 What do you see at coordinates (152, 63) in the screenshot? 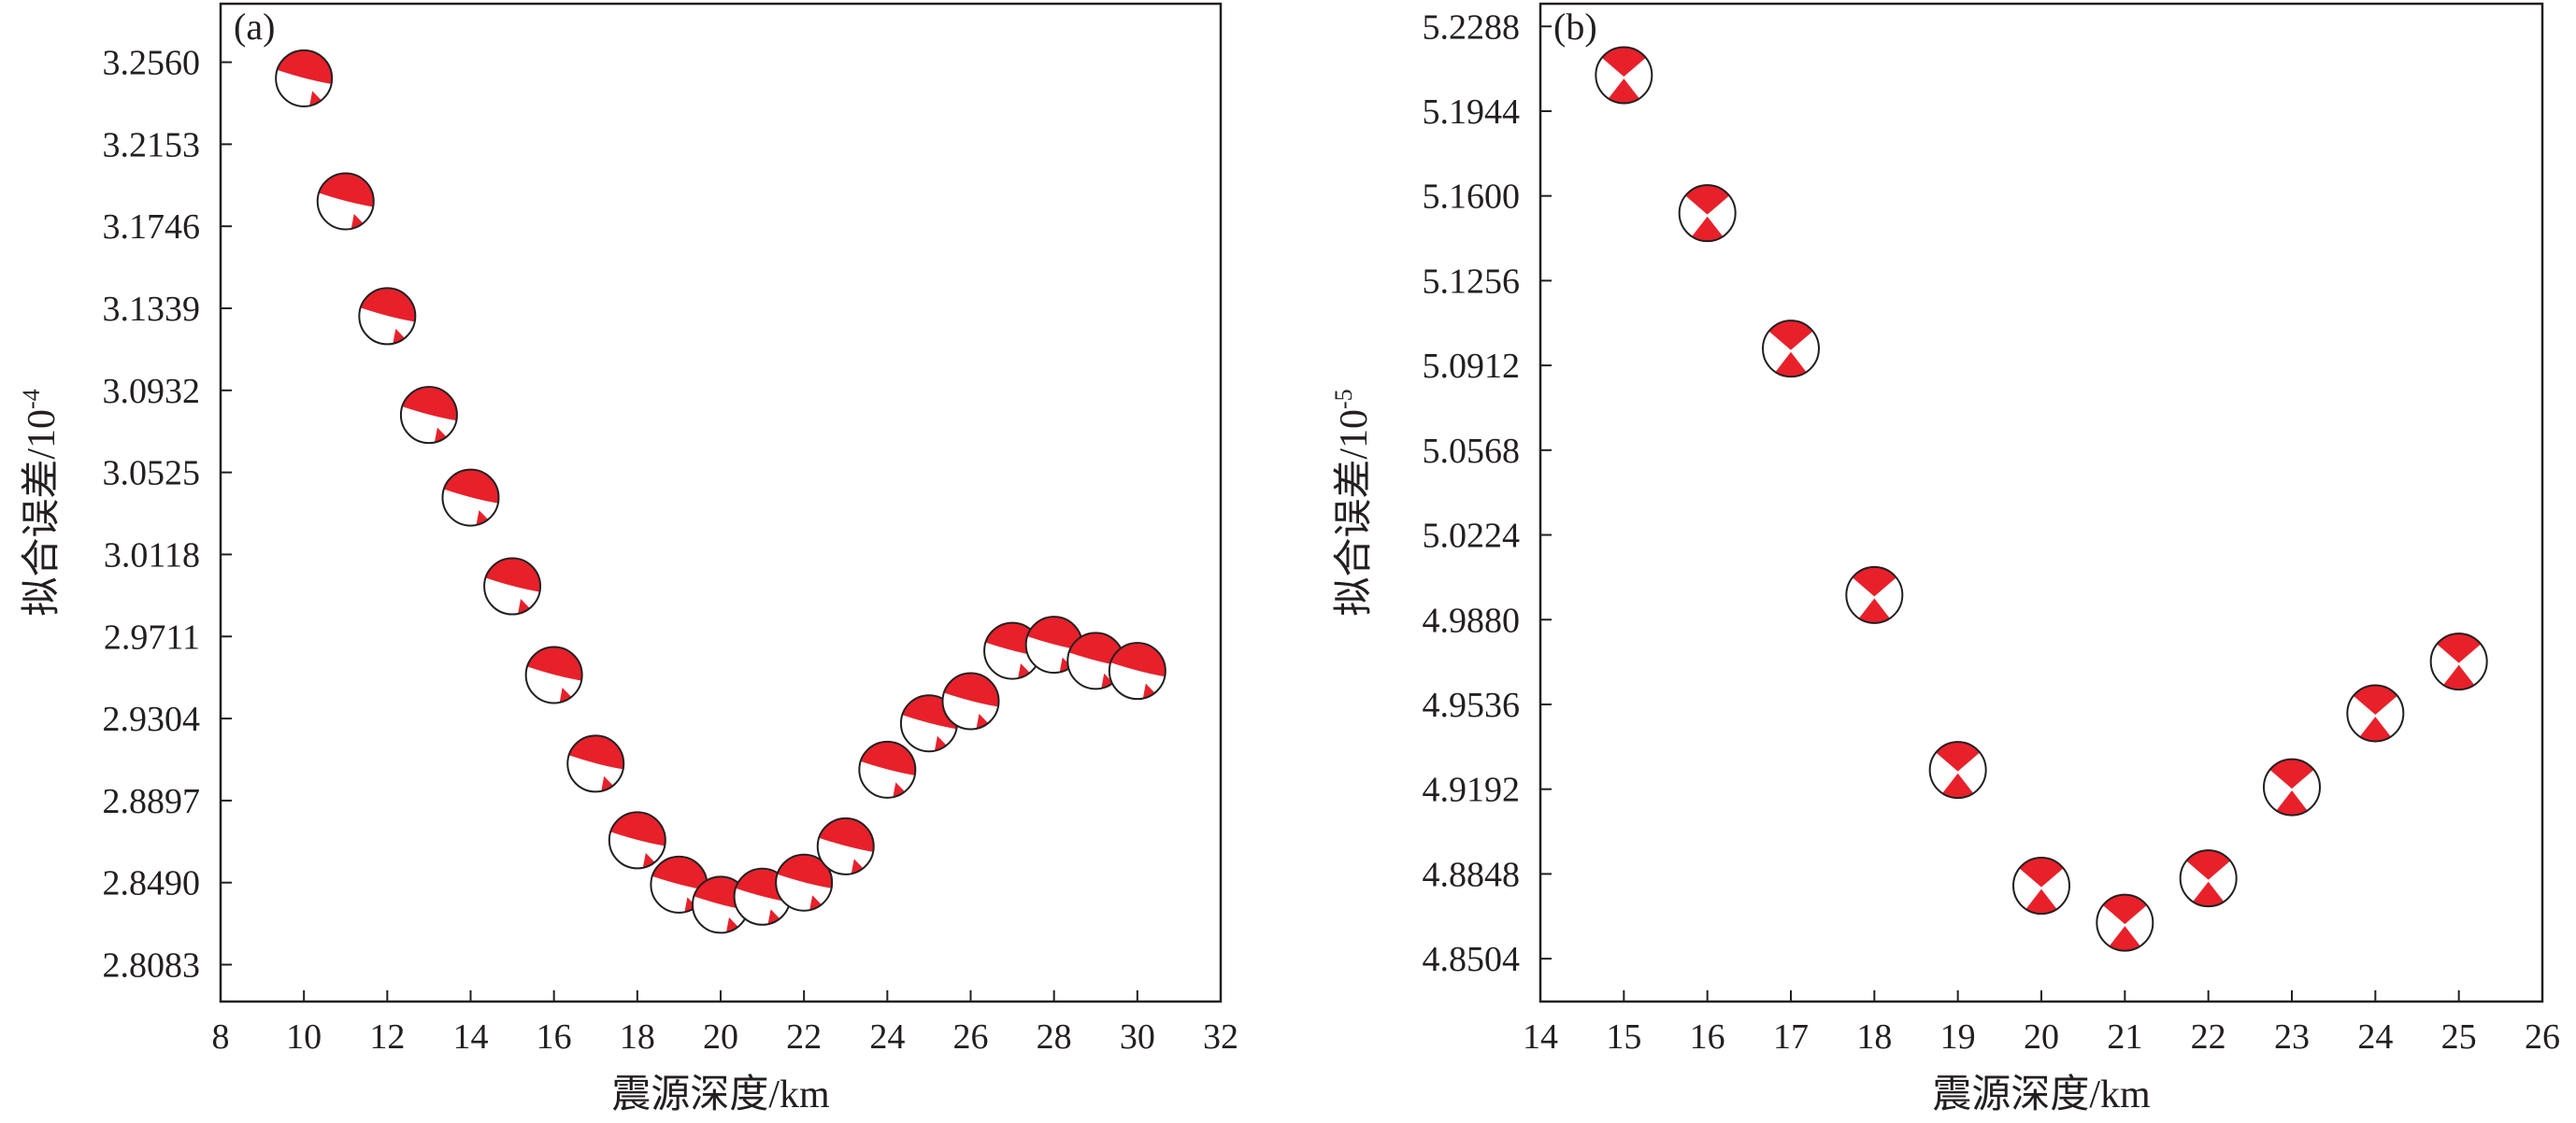
I see `y-tick-label: 3.2560` at bounding box center [152, 63].